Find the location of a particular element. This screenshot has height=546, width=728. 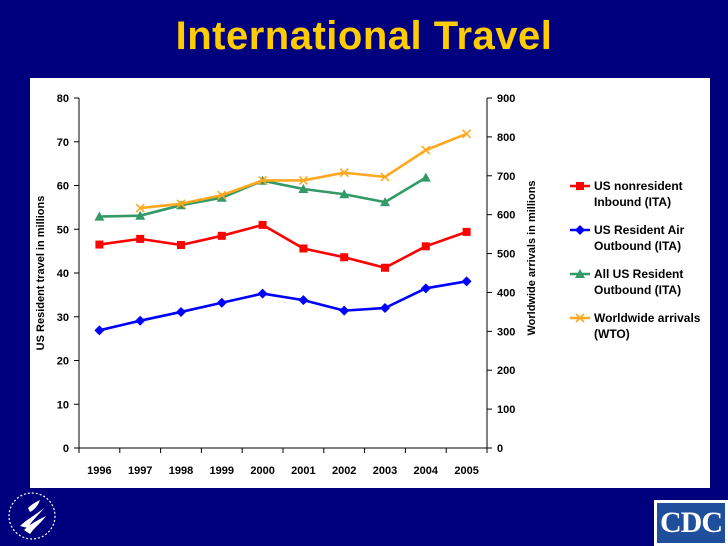

slide-title: International Travel is located at coordinates (364, 36).